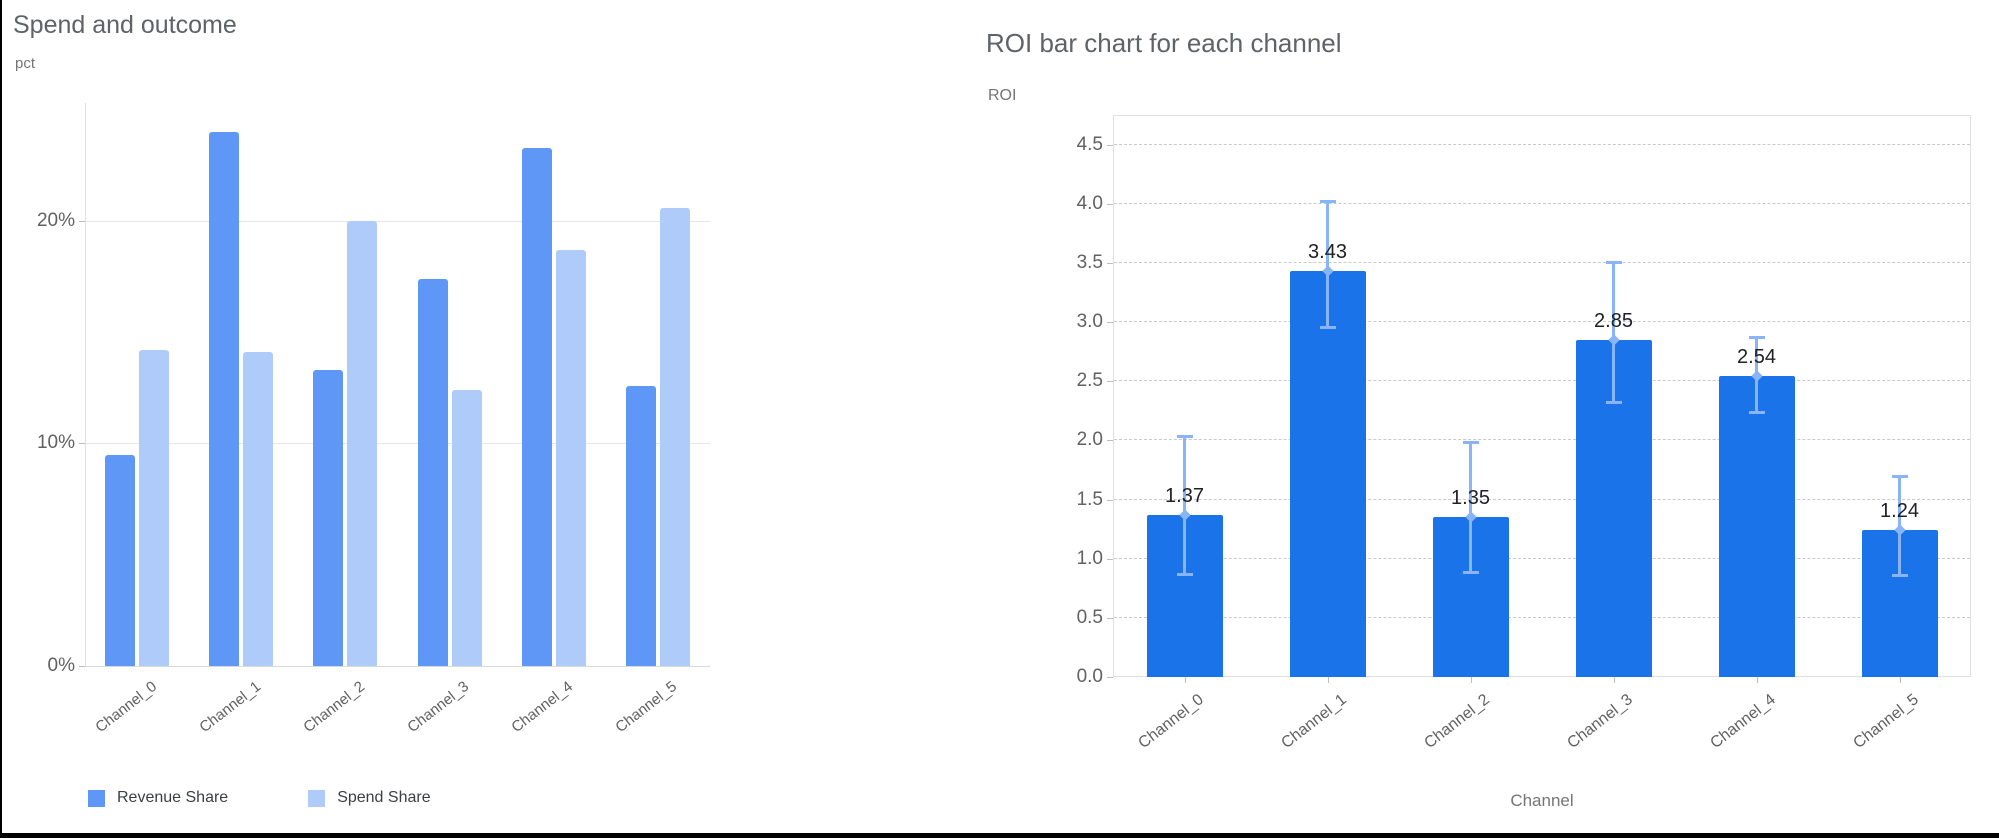 The image size is (1999, 838). What do you see at coordinates (1, 419) in the screenshot?
I see `frame-left-edge` at bounding box center [1, 419].